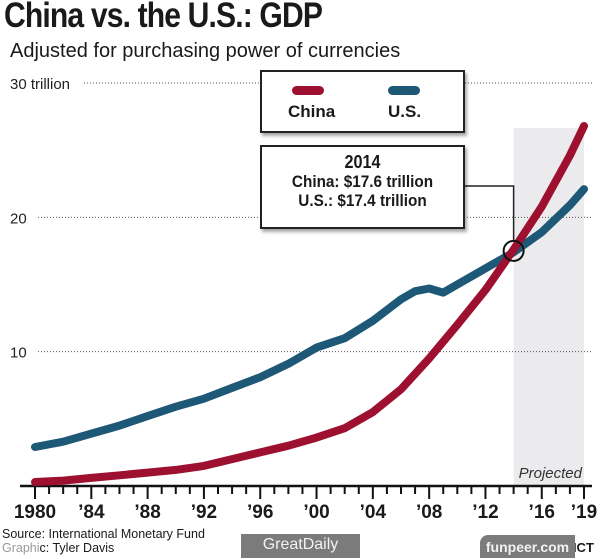  Describe the element at coordinates (18, 218) in the screenshot. I see `y-tick-label: 20` at that location.